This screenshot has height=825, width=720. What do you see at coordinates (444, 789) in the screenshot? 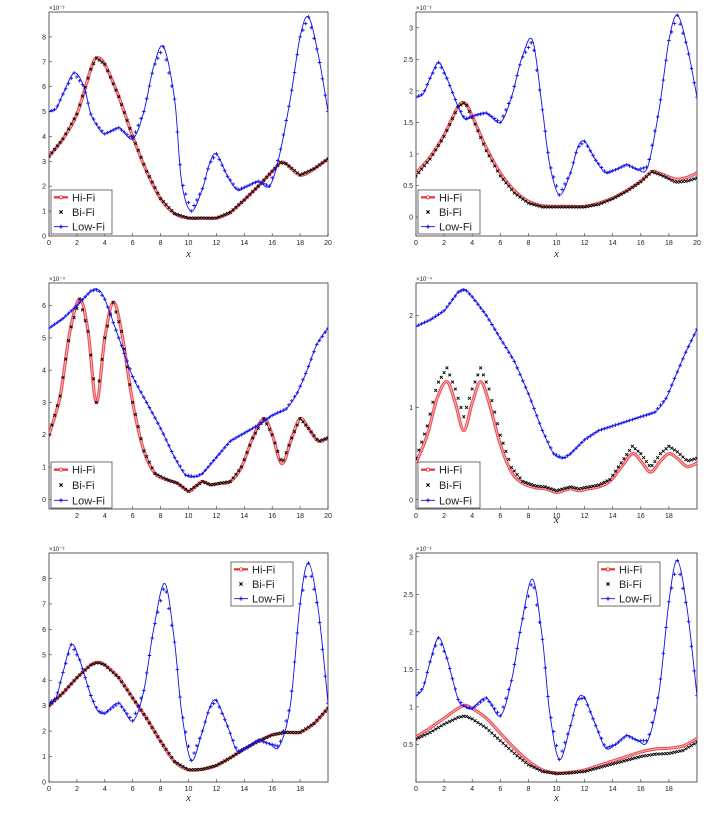
I see `x-tick-label: 2` at bounding box center [444, 789].